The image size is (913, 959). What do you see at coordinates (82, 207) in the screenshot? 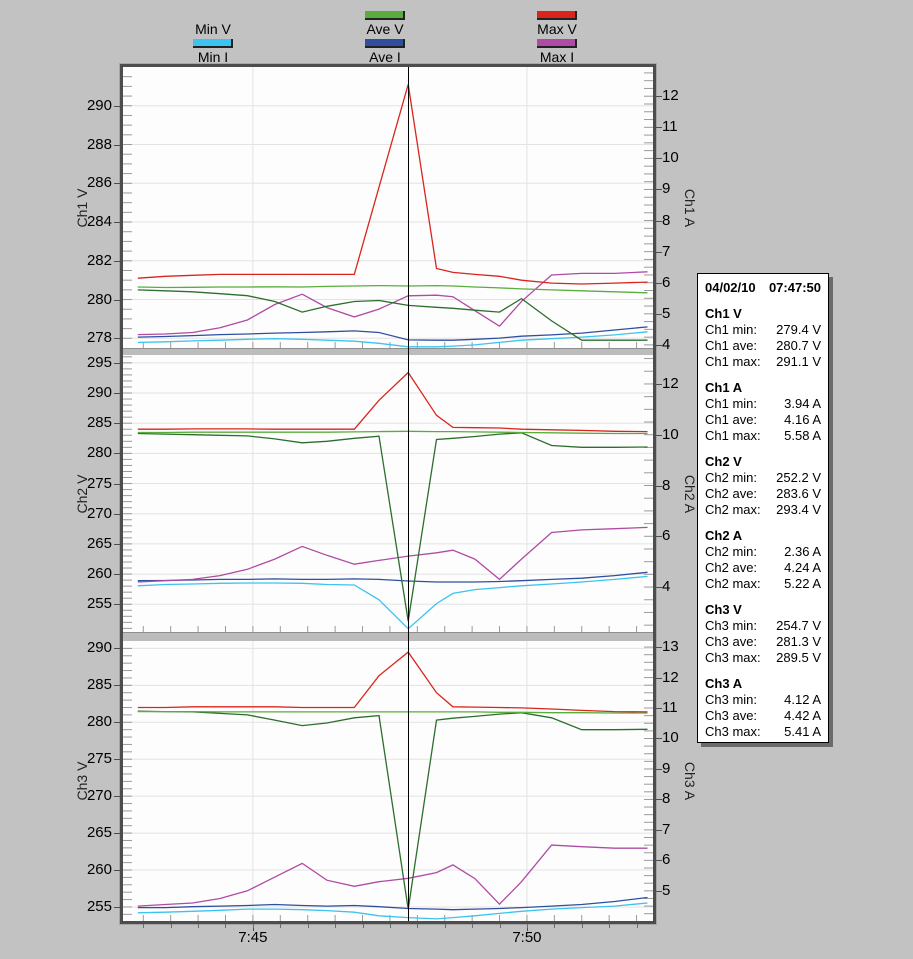
I see `axis-title-ch1-v: Ch1 V` at bounding box center [82, 207].